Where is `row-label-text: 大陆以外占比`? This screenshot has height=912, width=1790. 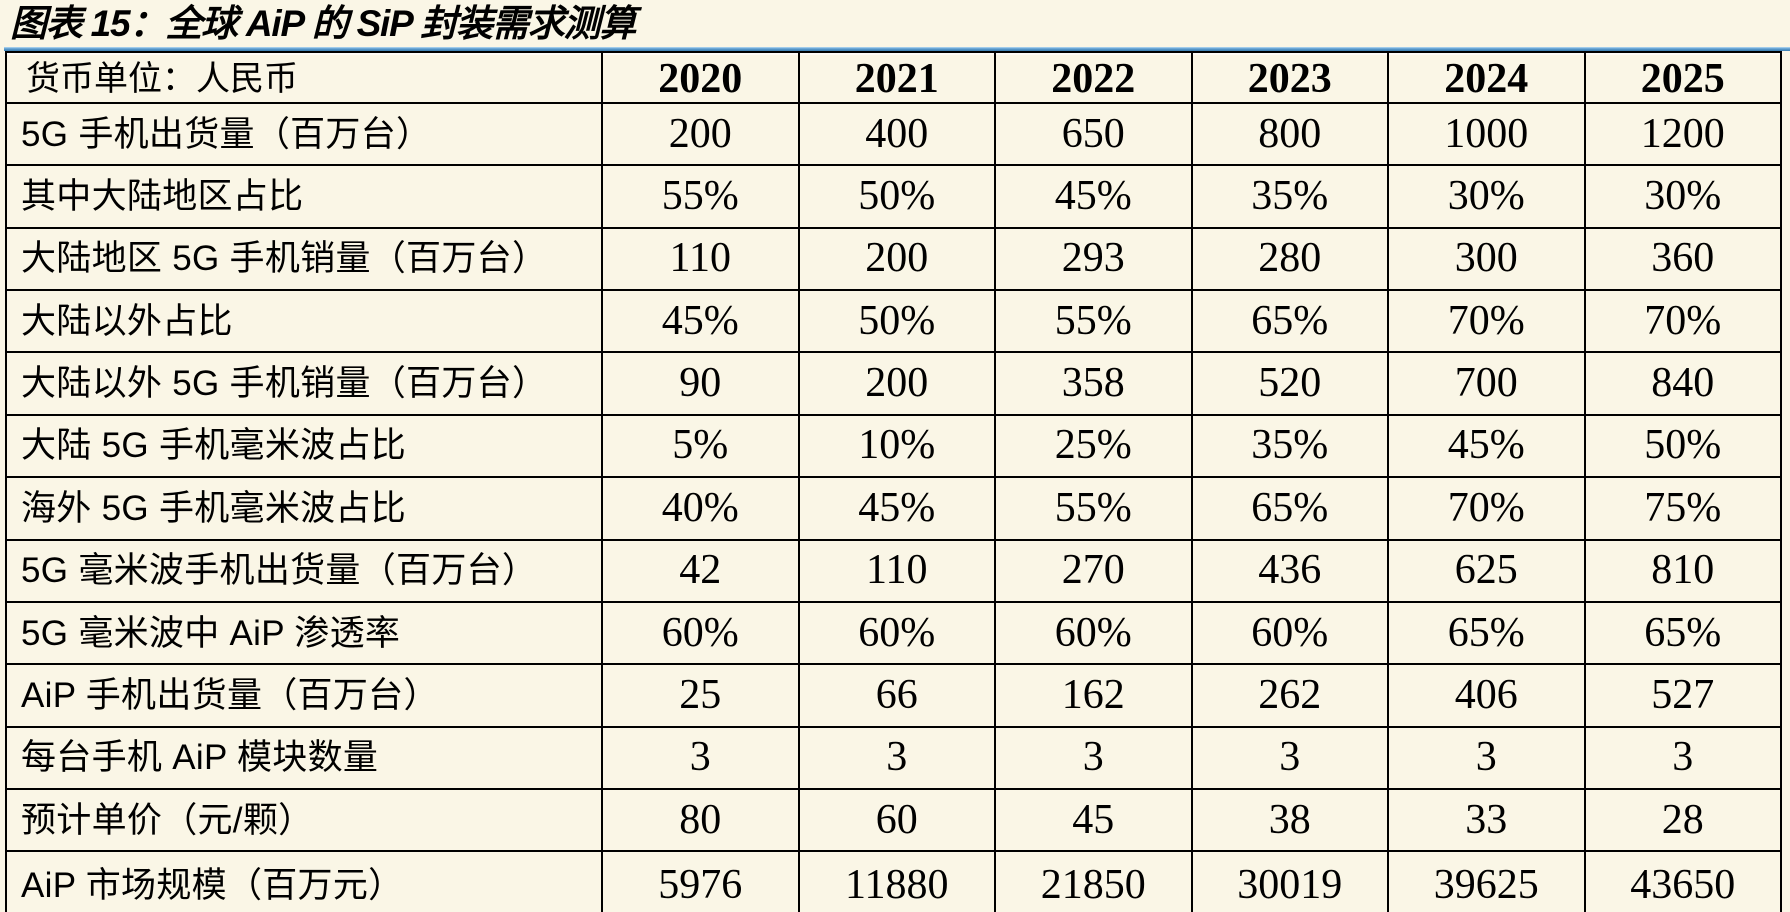
row-label-text: 大陆以外占比 is located at coordinates (127, 321).